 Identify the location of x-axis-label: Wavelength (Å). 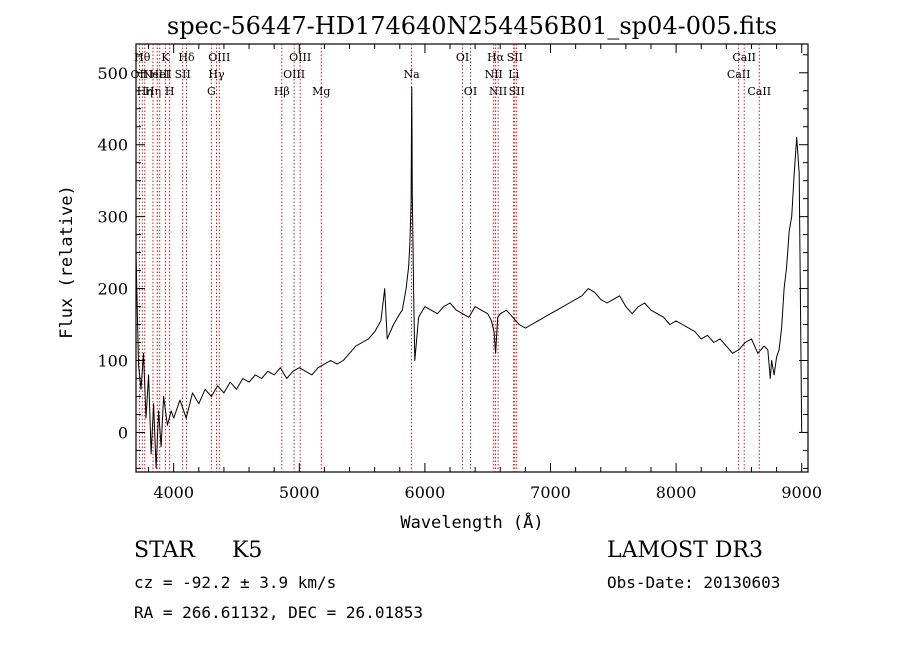
(471, 522).